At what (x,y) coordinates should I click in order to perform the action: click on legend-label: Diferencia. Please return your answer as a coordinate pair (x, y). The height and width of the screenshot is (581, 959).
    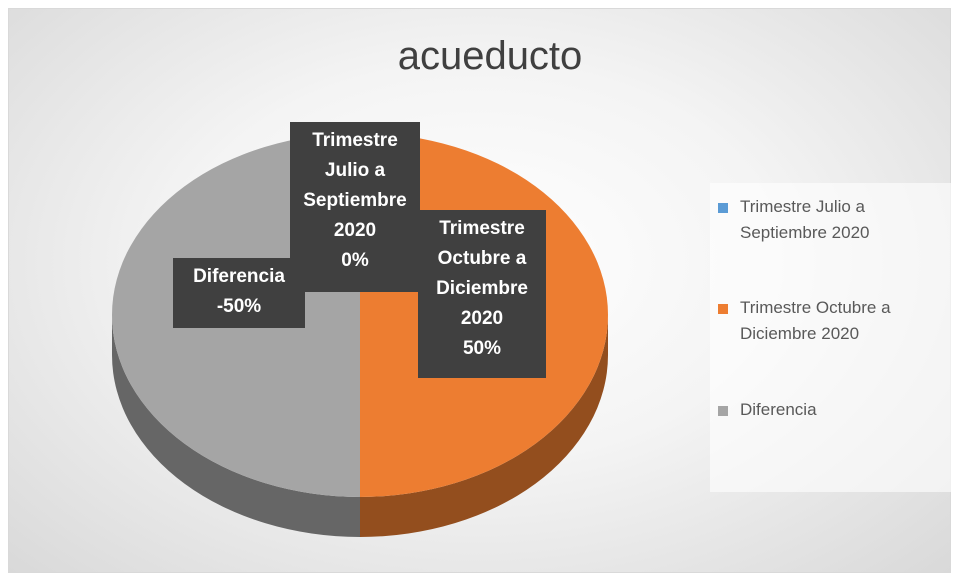
    Looking at the image, I should click on (778, 409).